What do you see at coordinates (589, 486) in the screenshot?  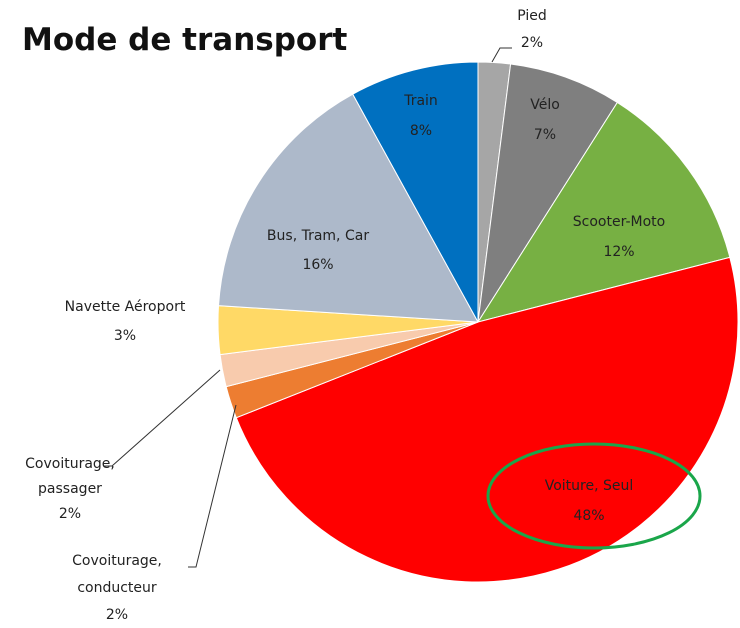 I see `slice-name: Voiture, Seul` at bounding box center [589, 486].